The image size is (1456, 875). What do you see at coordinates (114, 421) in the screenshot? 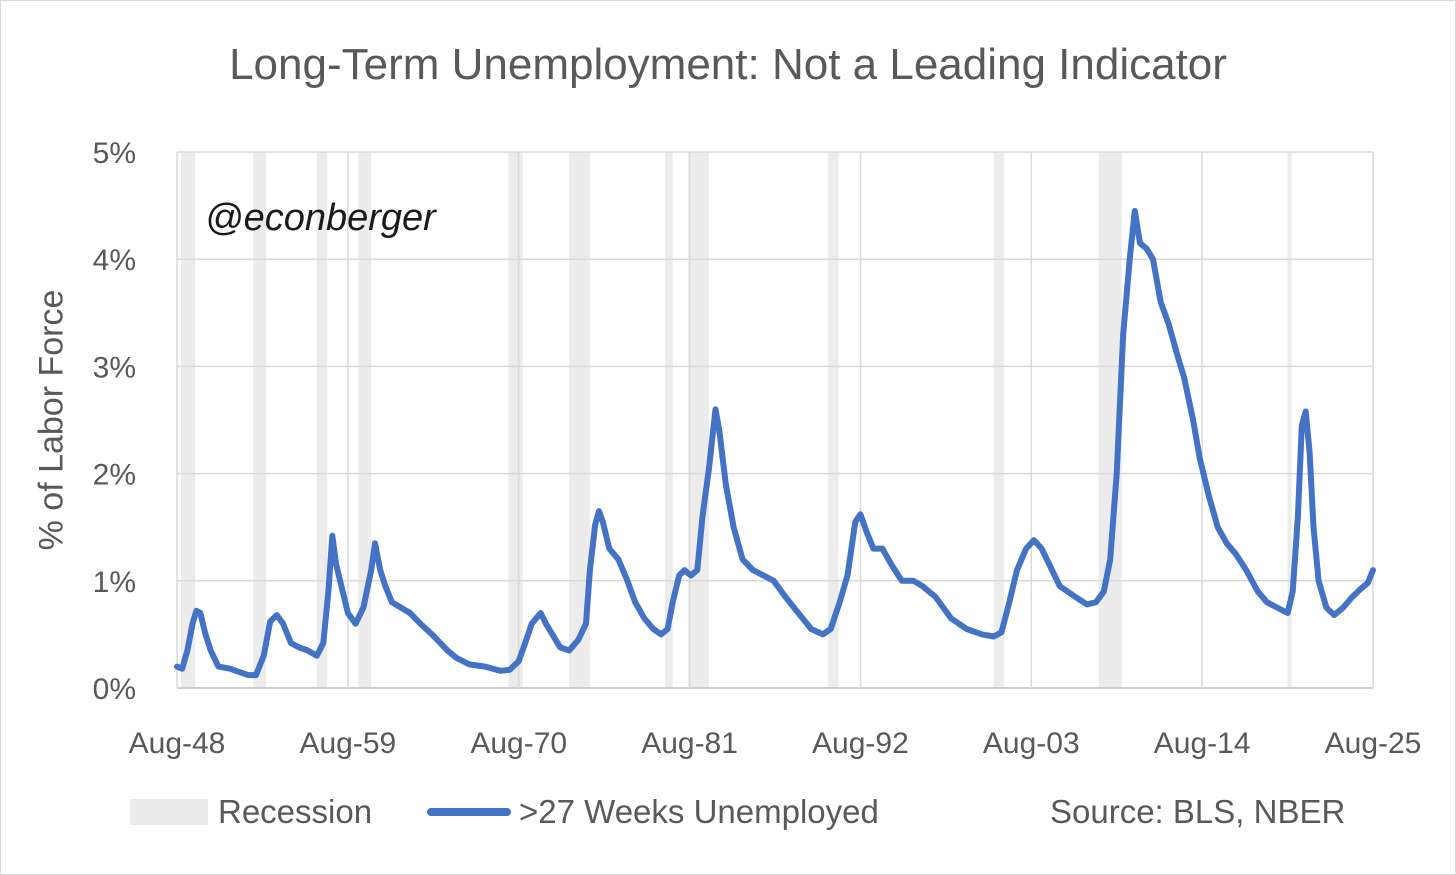
I see `y-tick-labels: 0% 1% 2% 3% 4% 5%` at bounding box center [114, 421].